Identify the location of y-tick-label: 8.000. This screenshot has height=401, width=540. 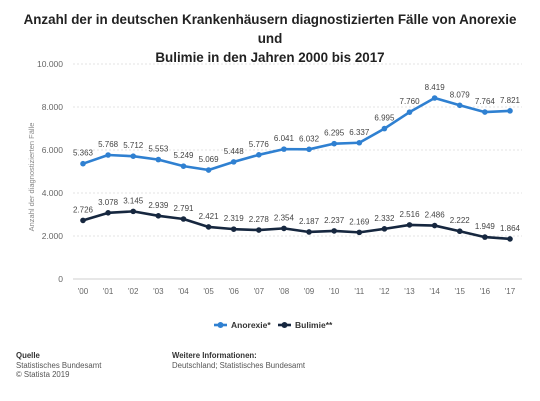
(53, 107).